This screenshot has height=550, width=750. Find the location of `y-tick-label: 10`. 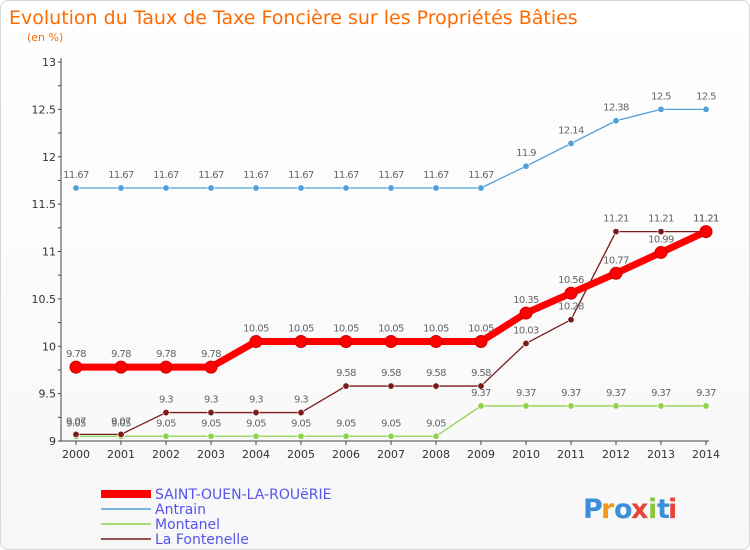

y-tick-label: 10 is located at coordinates (49, 346).